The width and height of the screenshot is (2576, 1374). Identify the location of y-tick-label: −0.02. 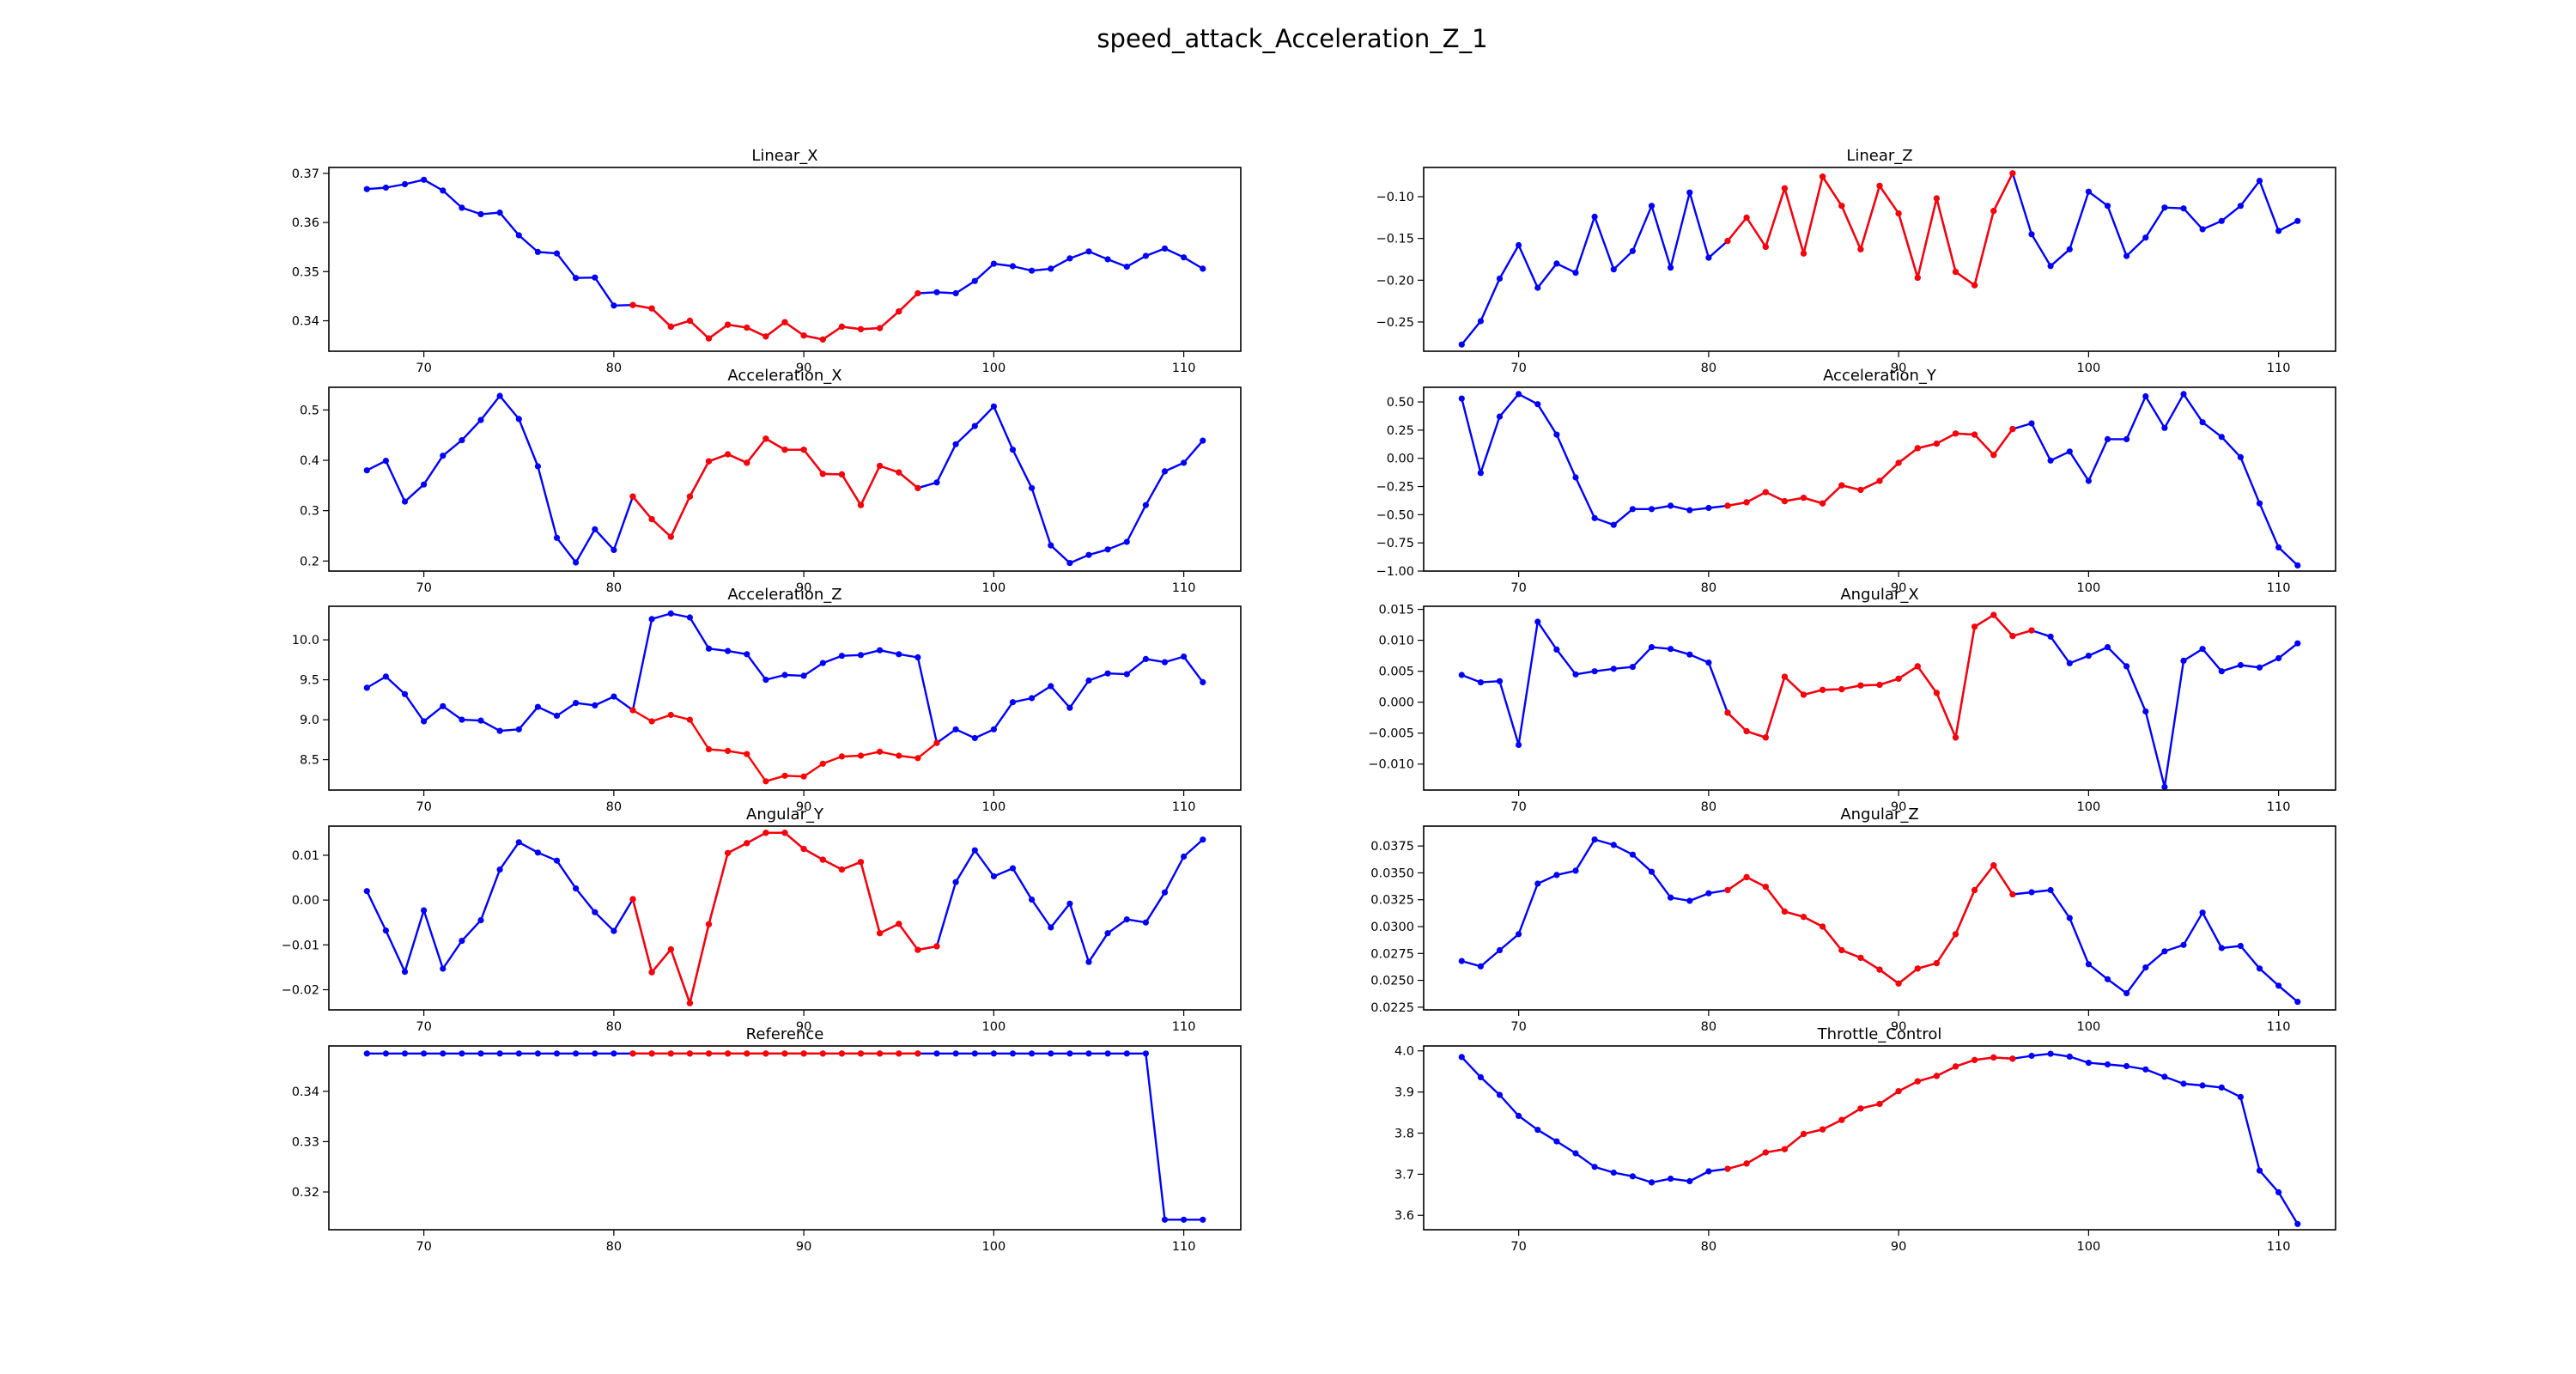
(301, 991).